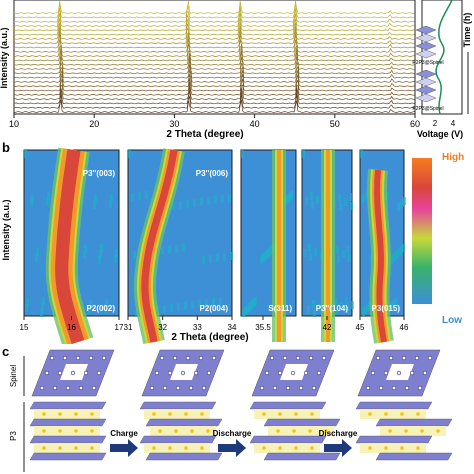  Describe the element at coordinates (204, 134) in the screenshot. I see `panel-a-x-label: 2 Theta (degree)` at that location.